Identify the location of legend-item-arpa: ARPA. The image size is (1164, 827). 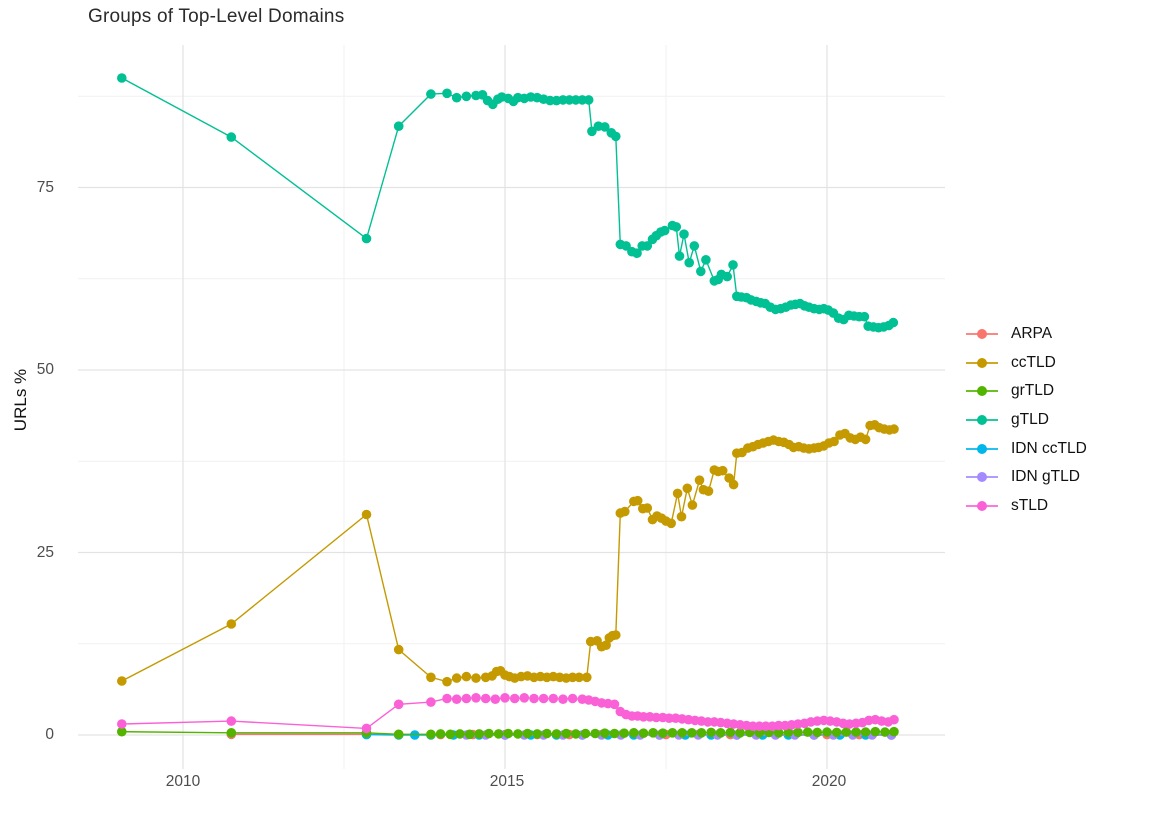
(1026, 334).